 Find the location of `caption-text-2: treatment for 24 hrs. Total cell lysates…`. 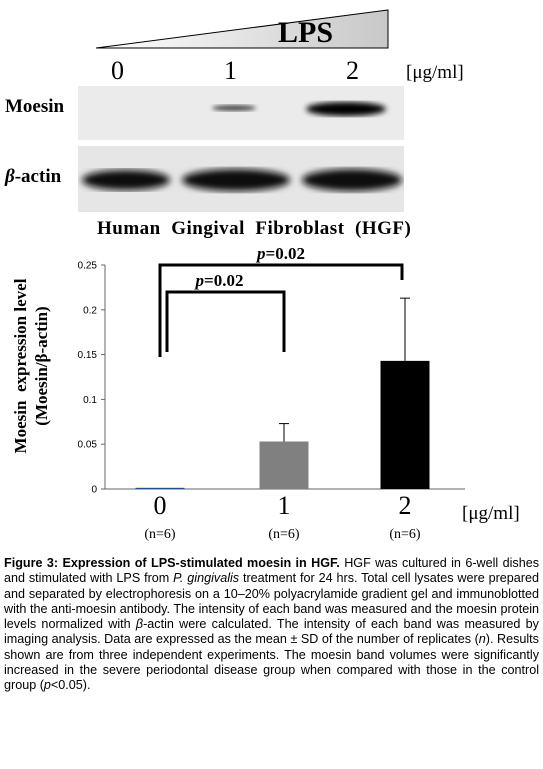

caption-text-2: treatment for 24 hrs. Total cell lysates… is located at coordinates (272, 601).